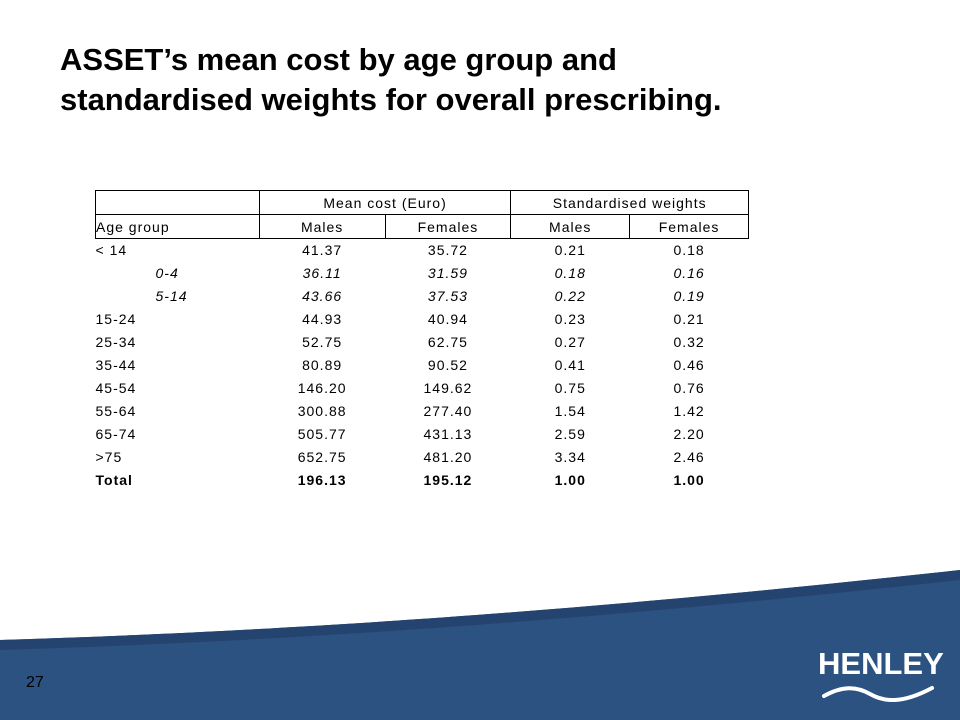 The width and height of the screenshot is (960, 720). I want to click on cell-females-cost: 35.72, so click(447, 250).